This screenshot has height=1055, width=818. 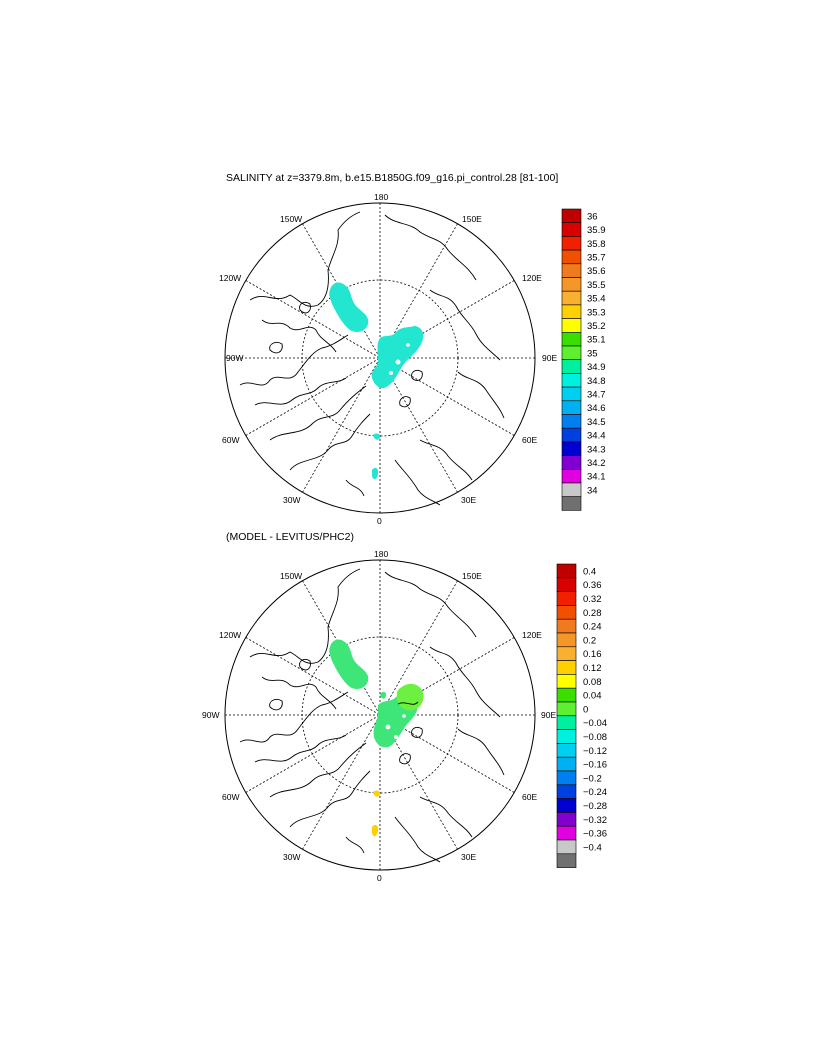 I want to click on bottom-lon-120e: 120E, so click(x=532, y=635).